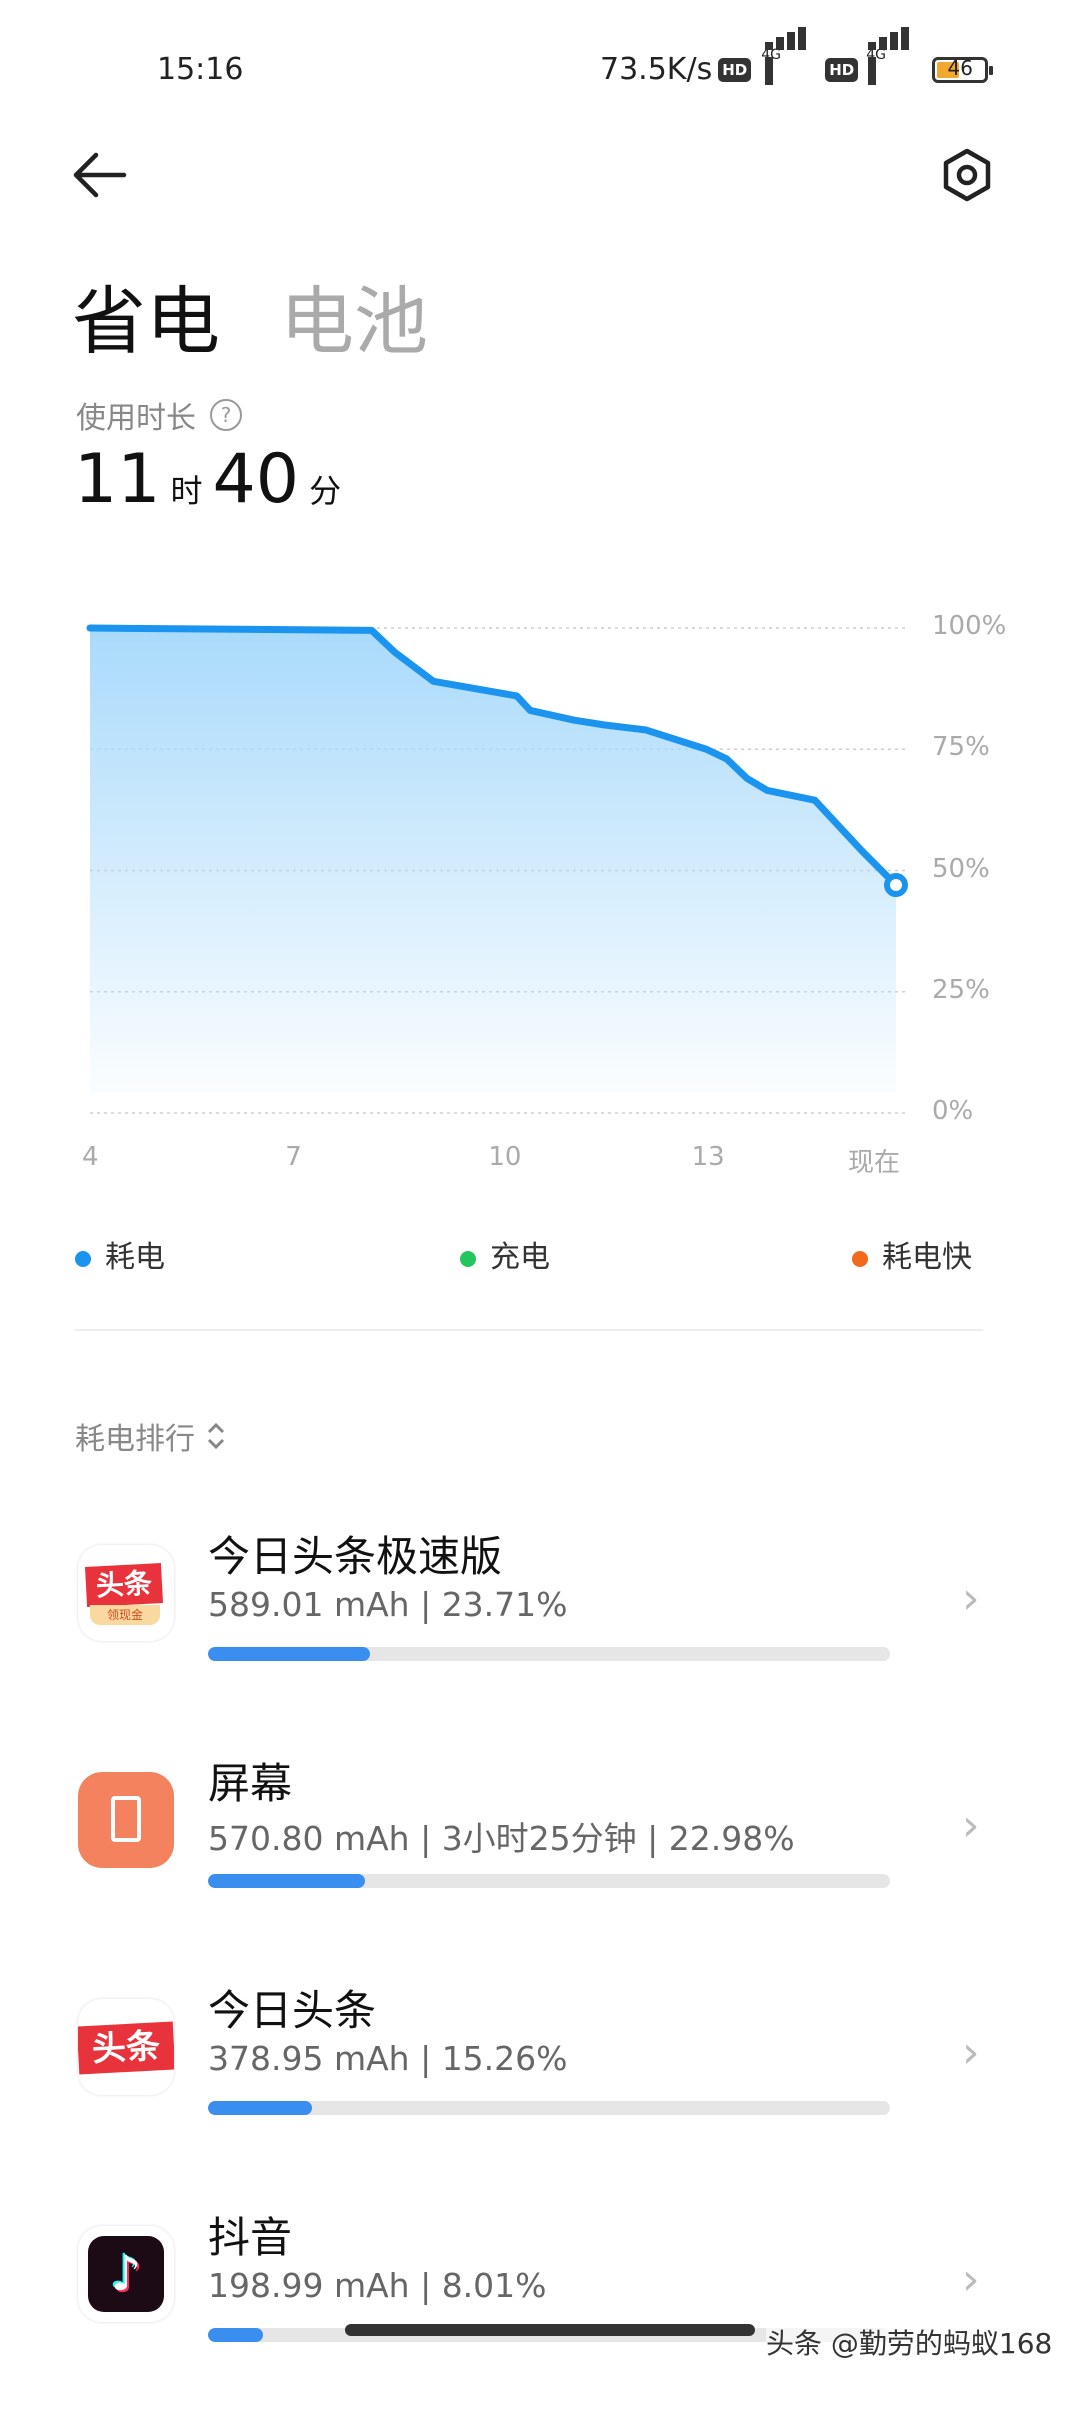  I want to click on arrow-left-icon, so click(100, 175).